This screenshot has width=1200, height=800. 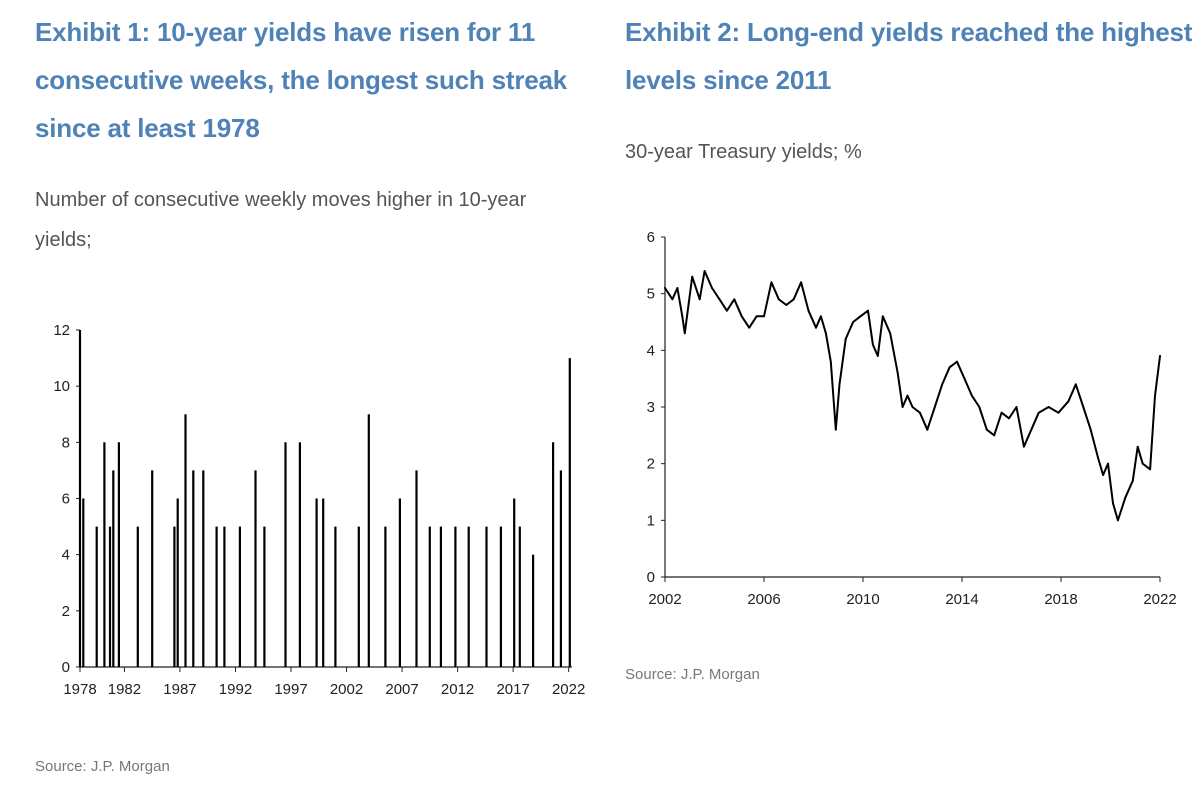 I want to click on exhibit-1-x-tick-label: 1982, so click(x=124, y=689).